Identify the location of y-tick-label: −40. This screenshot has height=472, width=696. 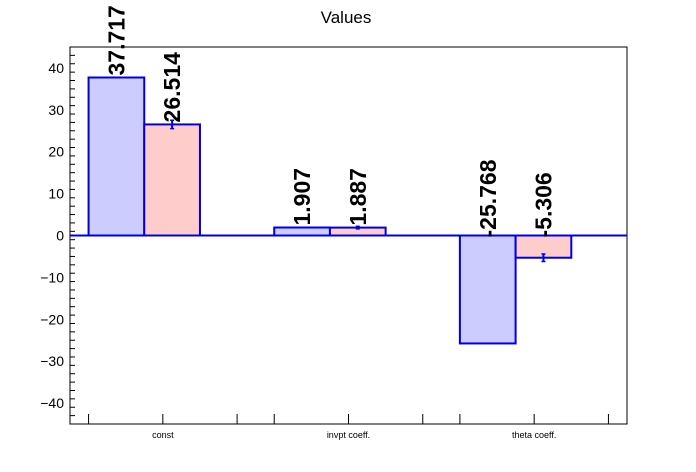
(52, 403).